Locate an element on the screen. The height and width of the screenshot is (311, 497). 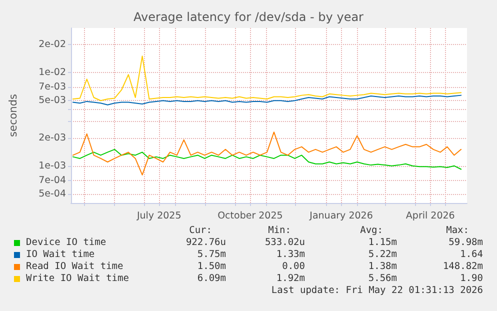
y-tick-label: 5e-03 is located at coordinates (52, 100).